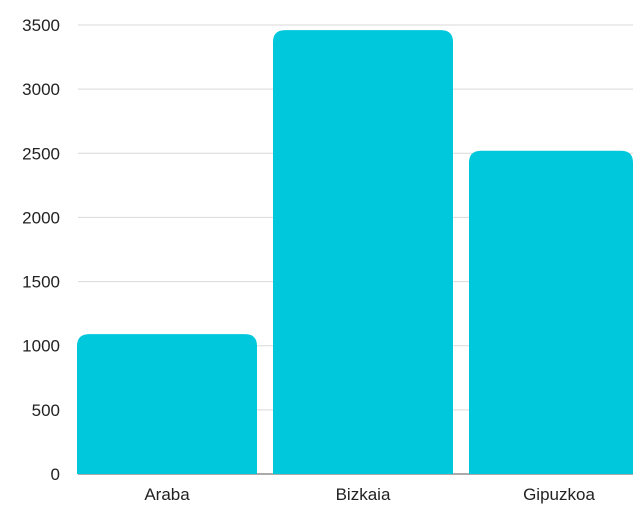 The height and width of the screenshot is (506, 633). I want to click on x-category-label: Bizkaia, so click(363, 494).